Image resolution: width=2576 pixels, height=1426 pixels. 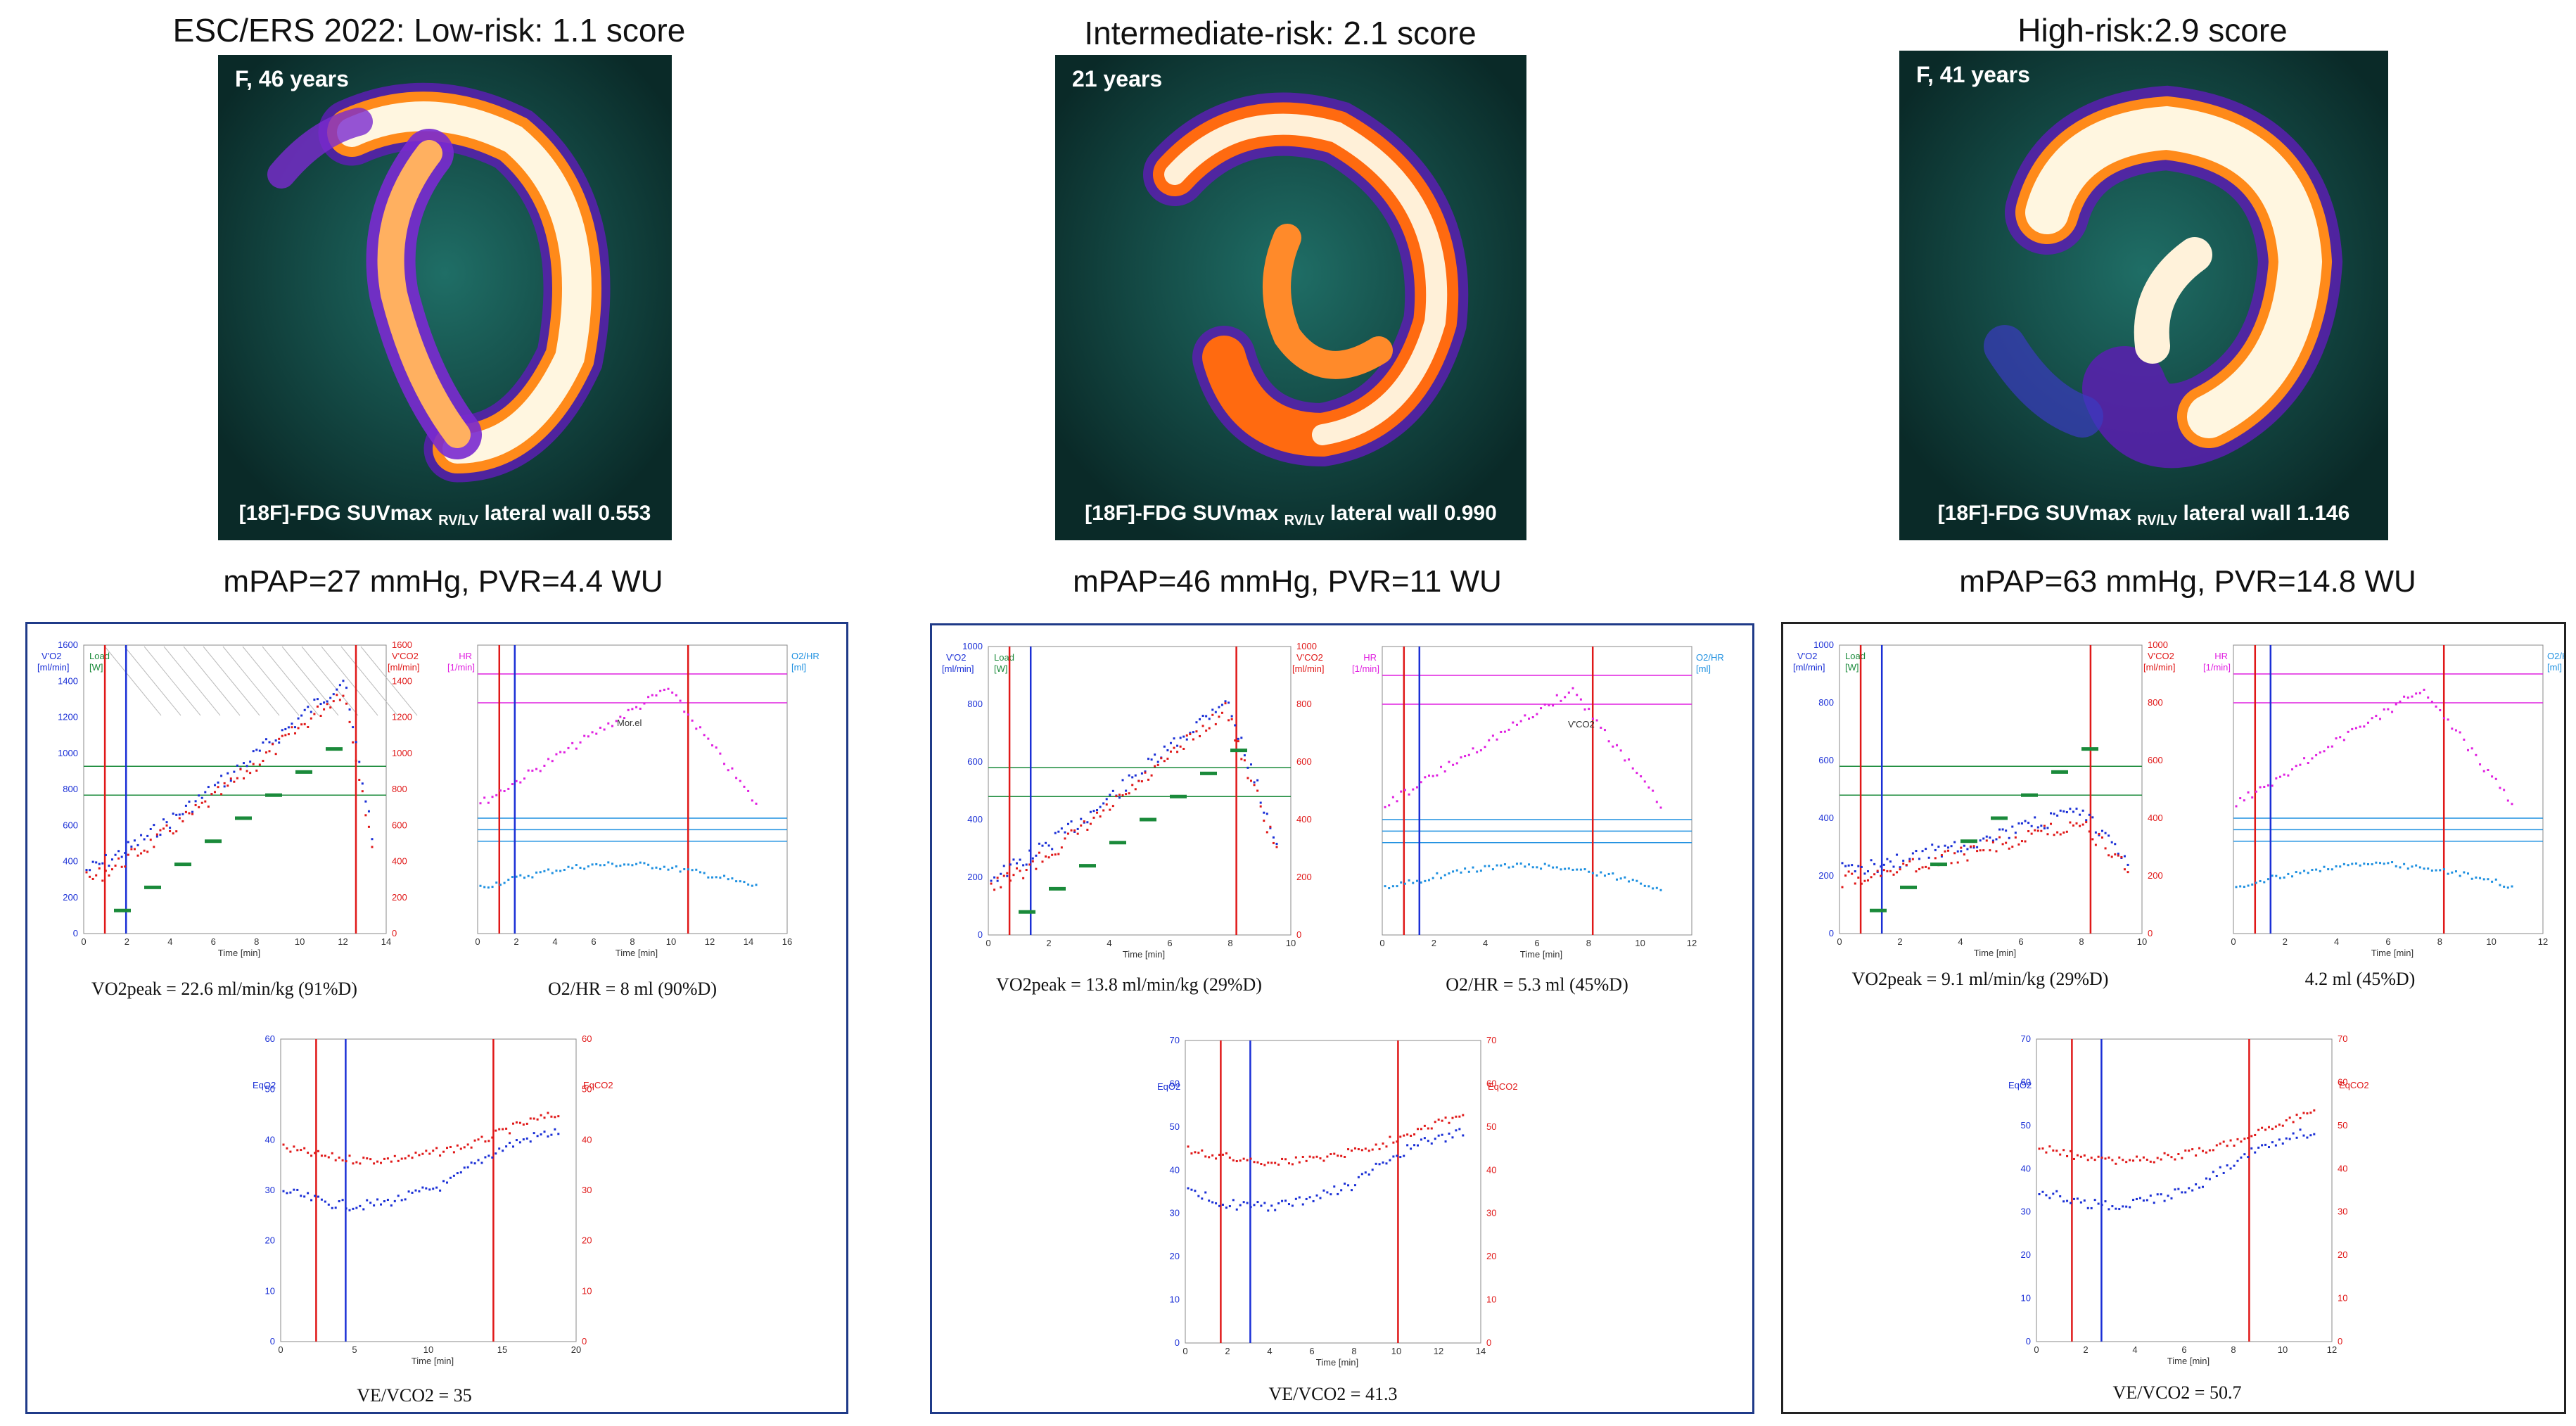 What do you see at coordinates (2152, 30) in the screenshot?
I see `column-title-high-risk: High-risk:2.9 score` at bounding box center [2152, 30].